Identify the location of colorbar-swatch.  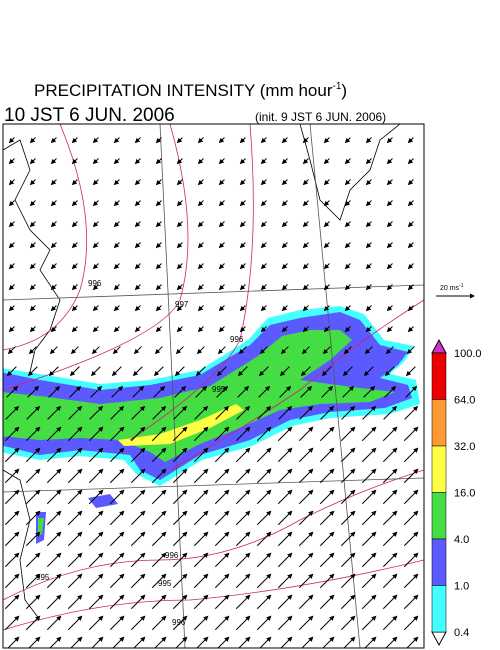
(439, 609).